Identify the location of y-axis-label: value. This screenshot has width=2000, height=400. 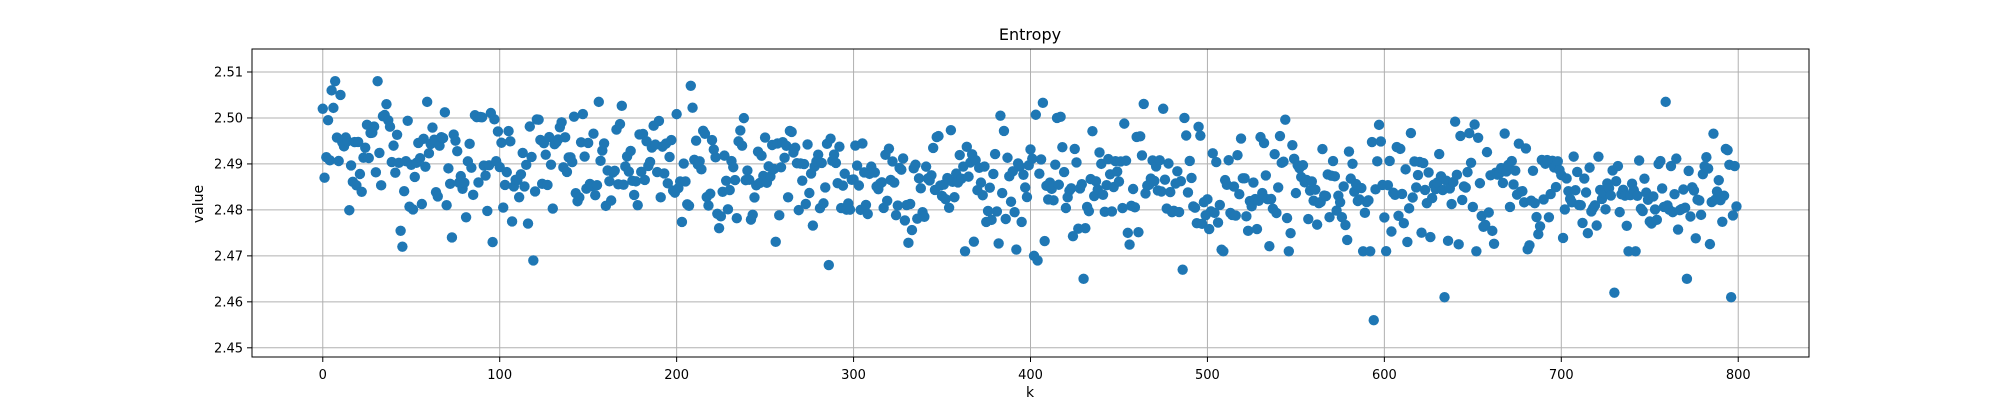
(199, 204).